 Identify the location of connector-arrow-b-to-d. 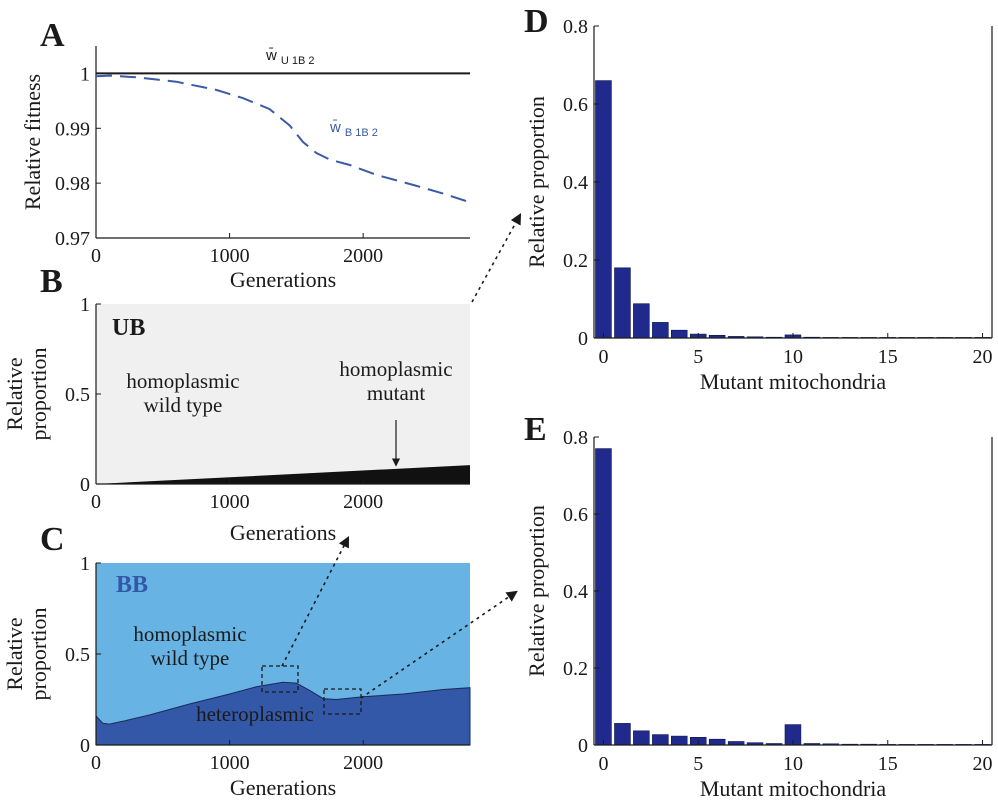
(496, 258).